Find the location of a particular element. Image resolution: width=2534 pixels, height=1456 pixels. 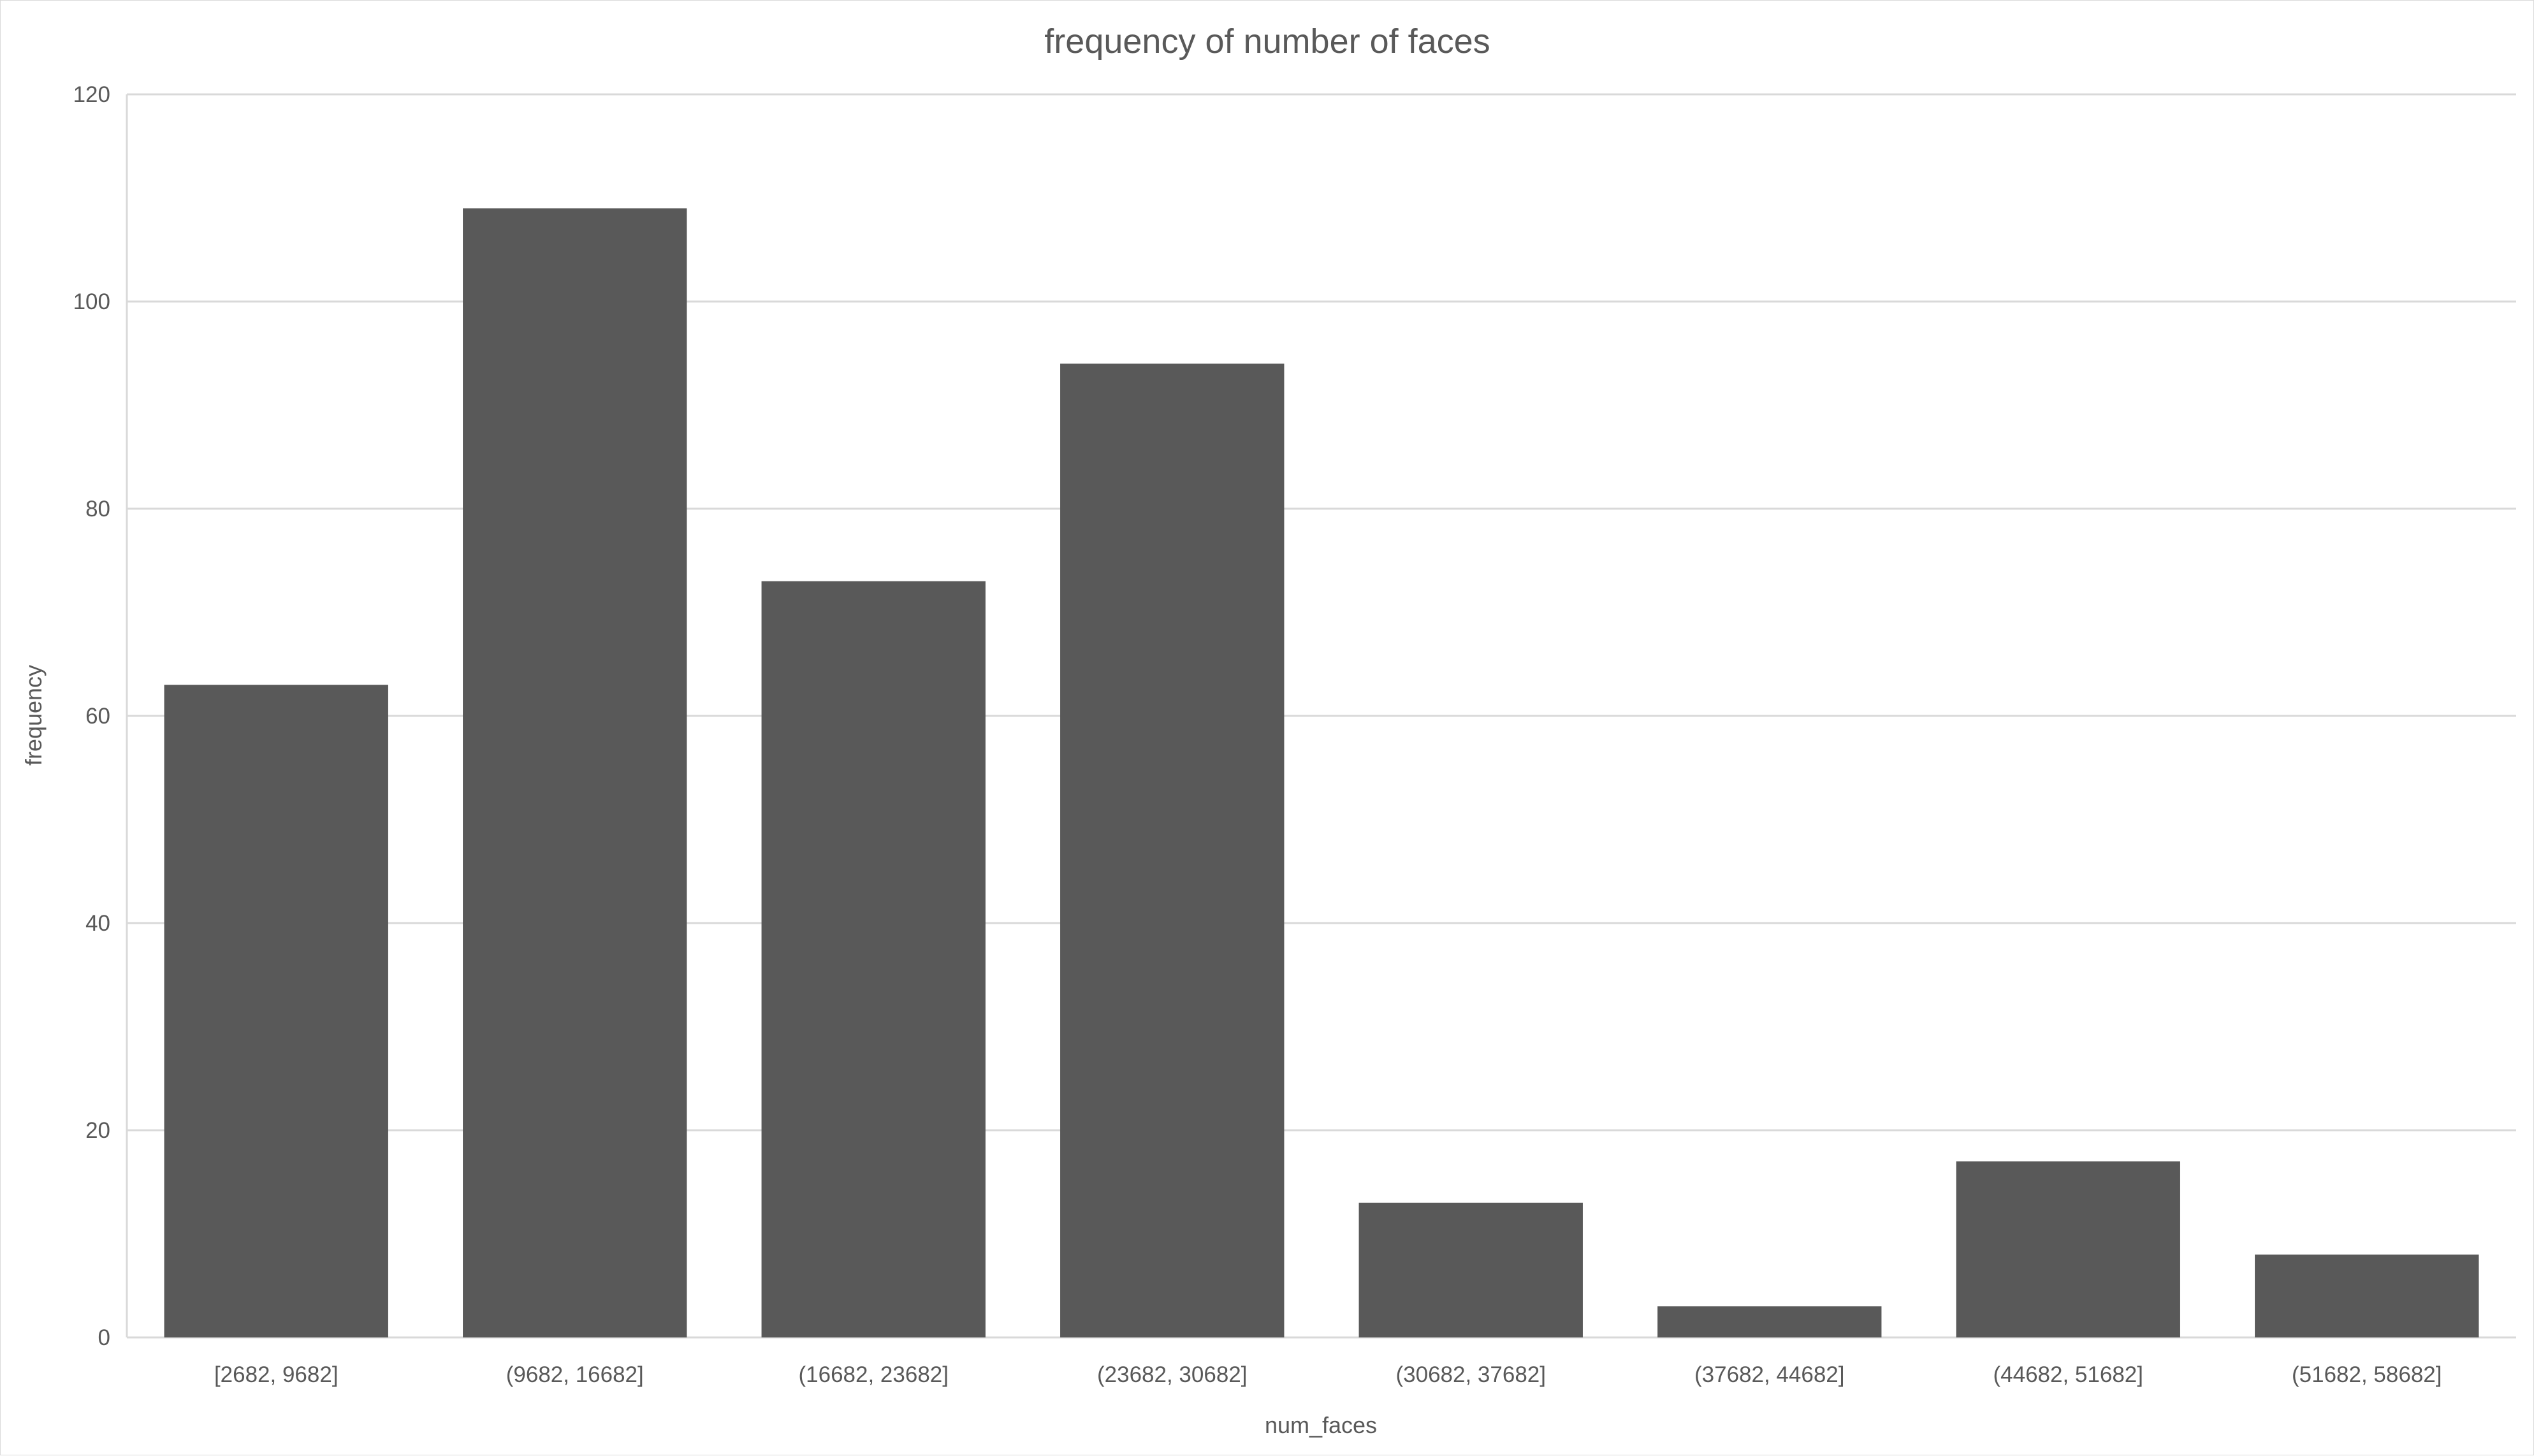

y-tick-label: 80 is located at coordinates (98, 509).